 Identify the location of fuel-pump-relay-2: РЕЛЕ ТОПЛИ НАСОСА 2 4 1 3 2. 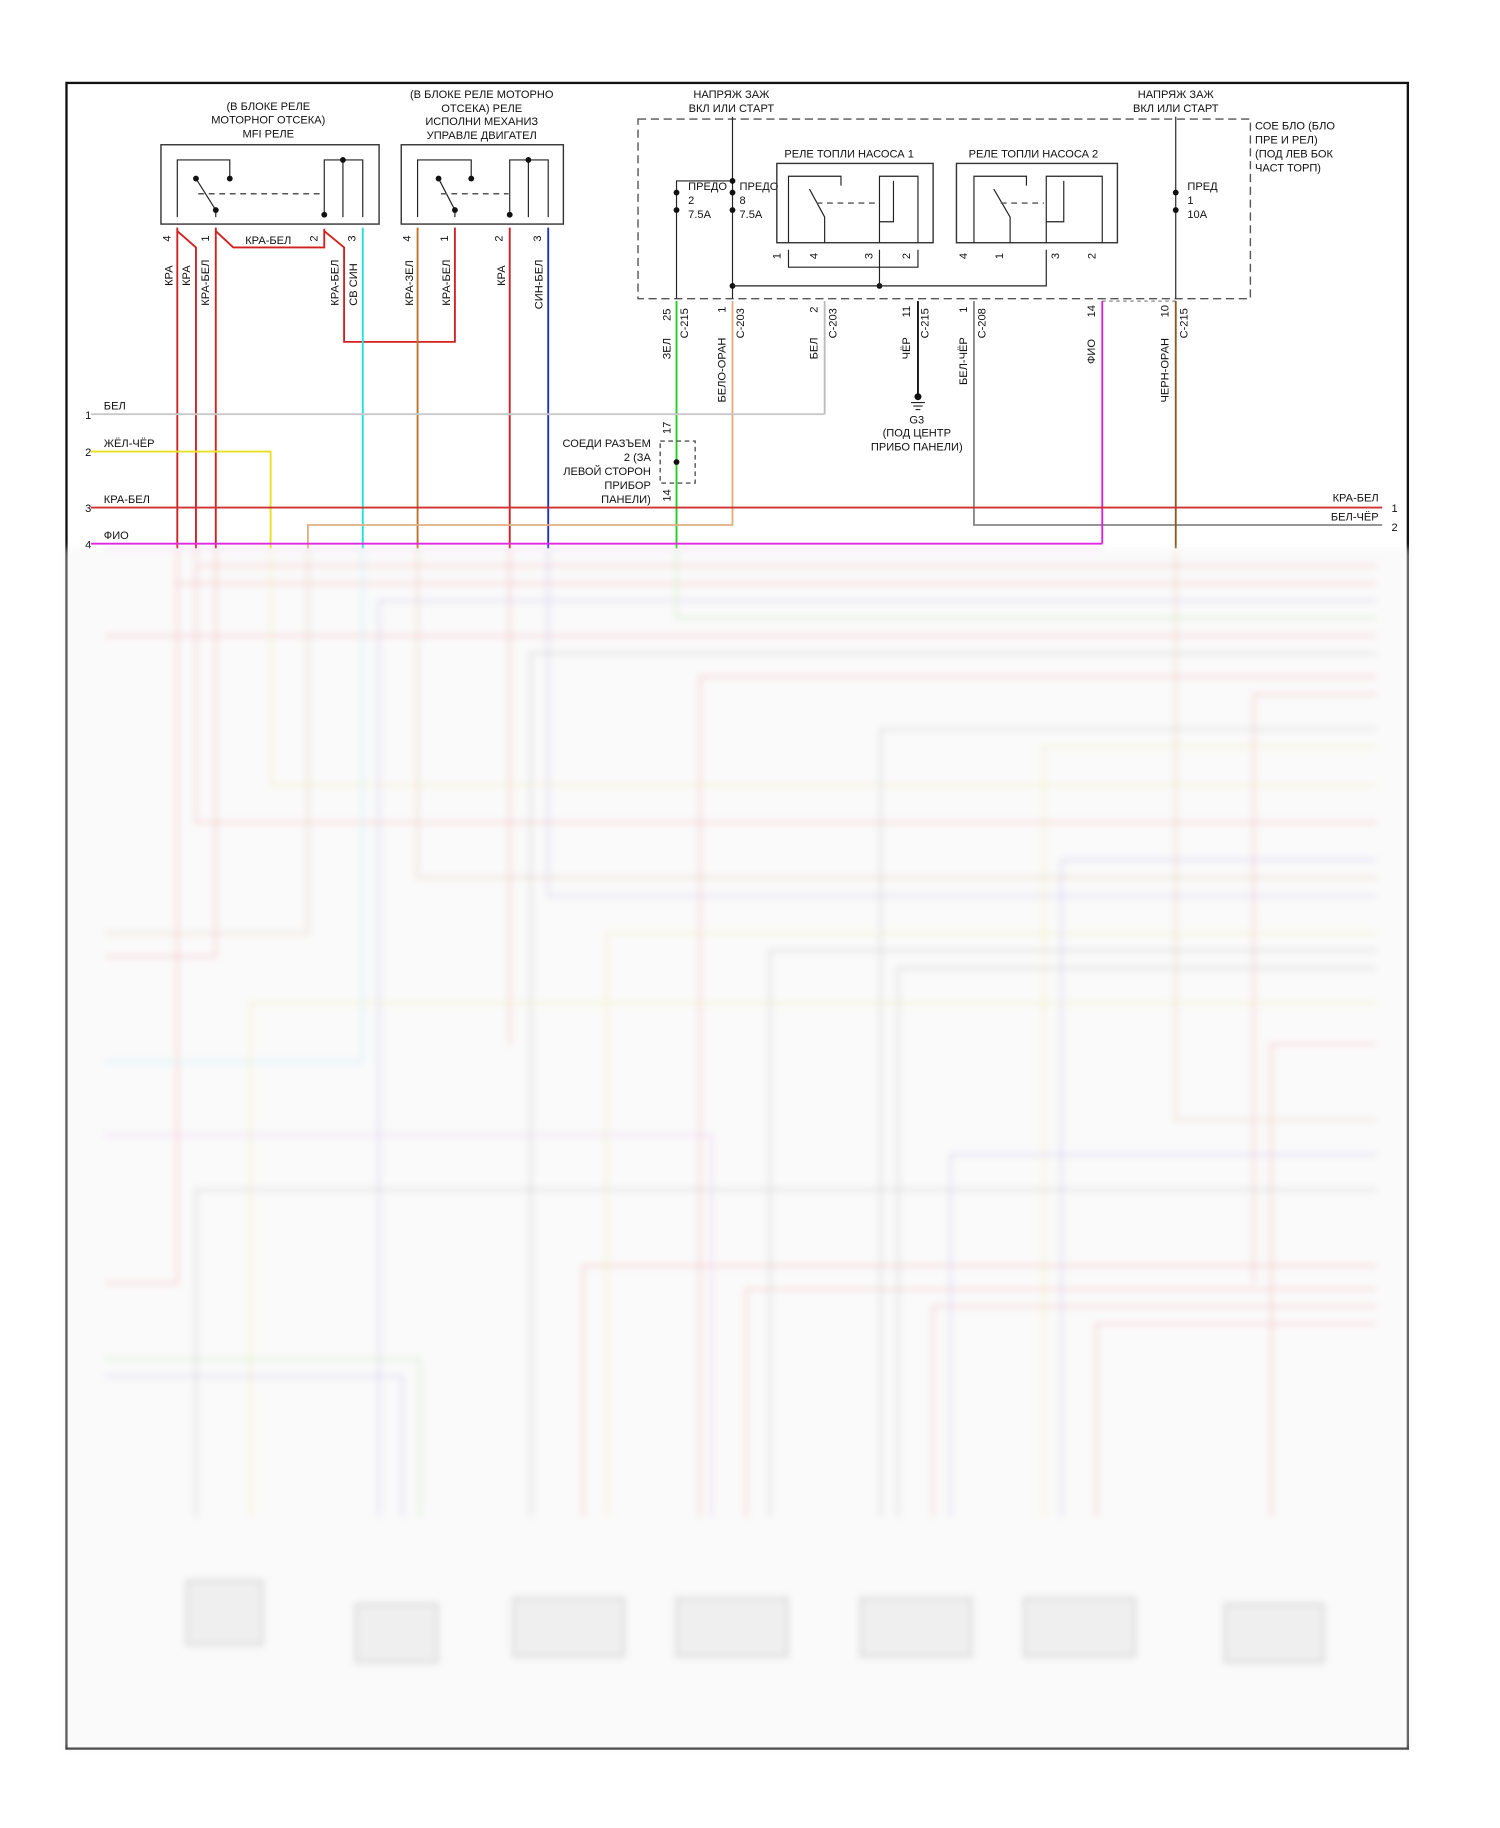
(1037, 204).